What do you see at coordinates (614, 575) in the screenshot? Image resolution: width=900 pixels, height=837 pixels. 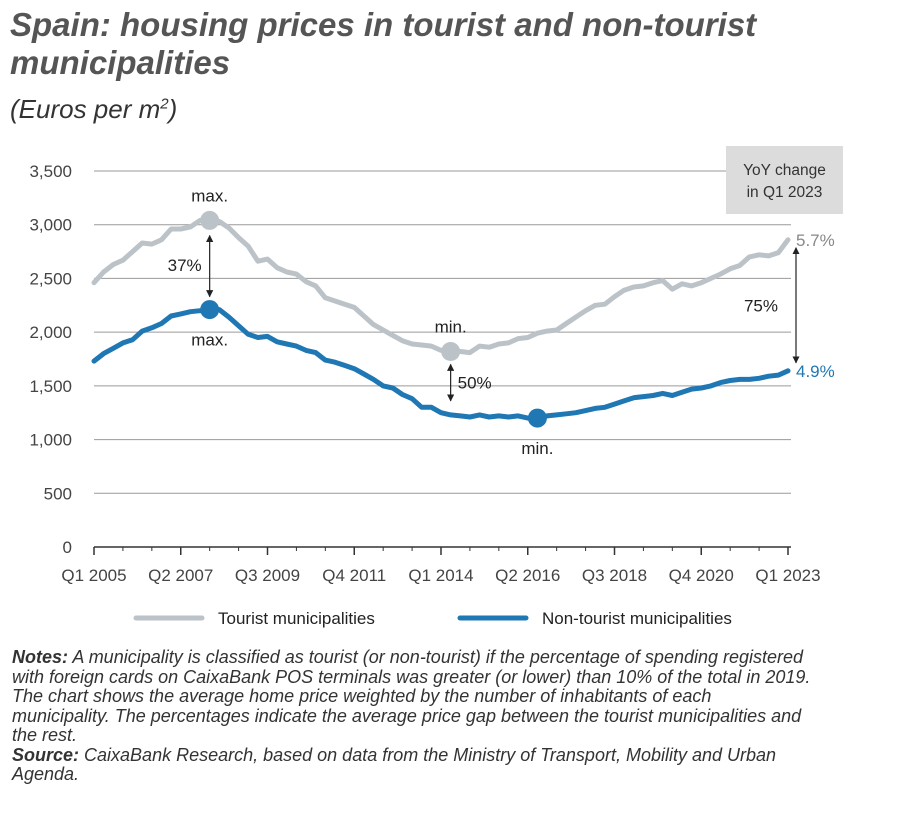 I see `x-tick-label: Q3 2018` at bounding box center [614, 575].